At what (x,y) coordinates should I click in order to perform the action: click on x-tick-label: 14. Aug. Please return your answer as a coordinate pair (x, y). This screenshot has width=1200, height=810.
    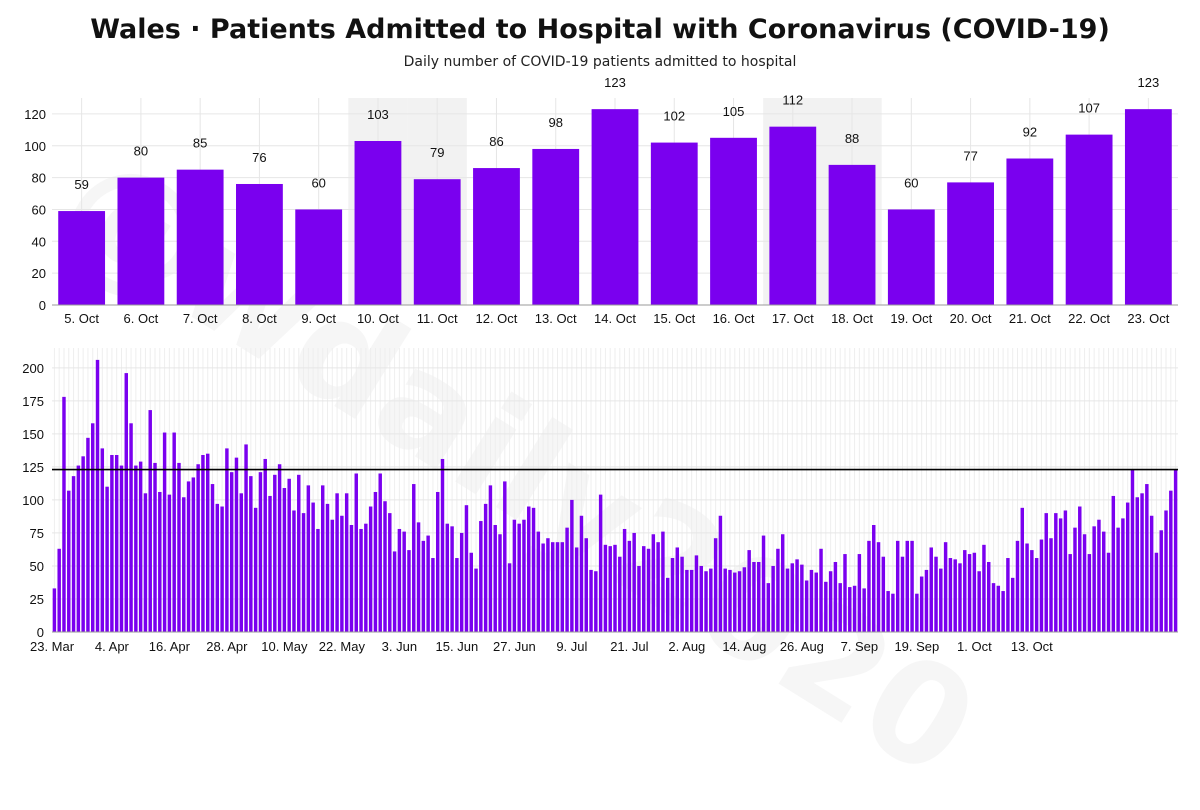
    Looking at the image, I should click on (744, 646).